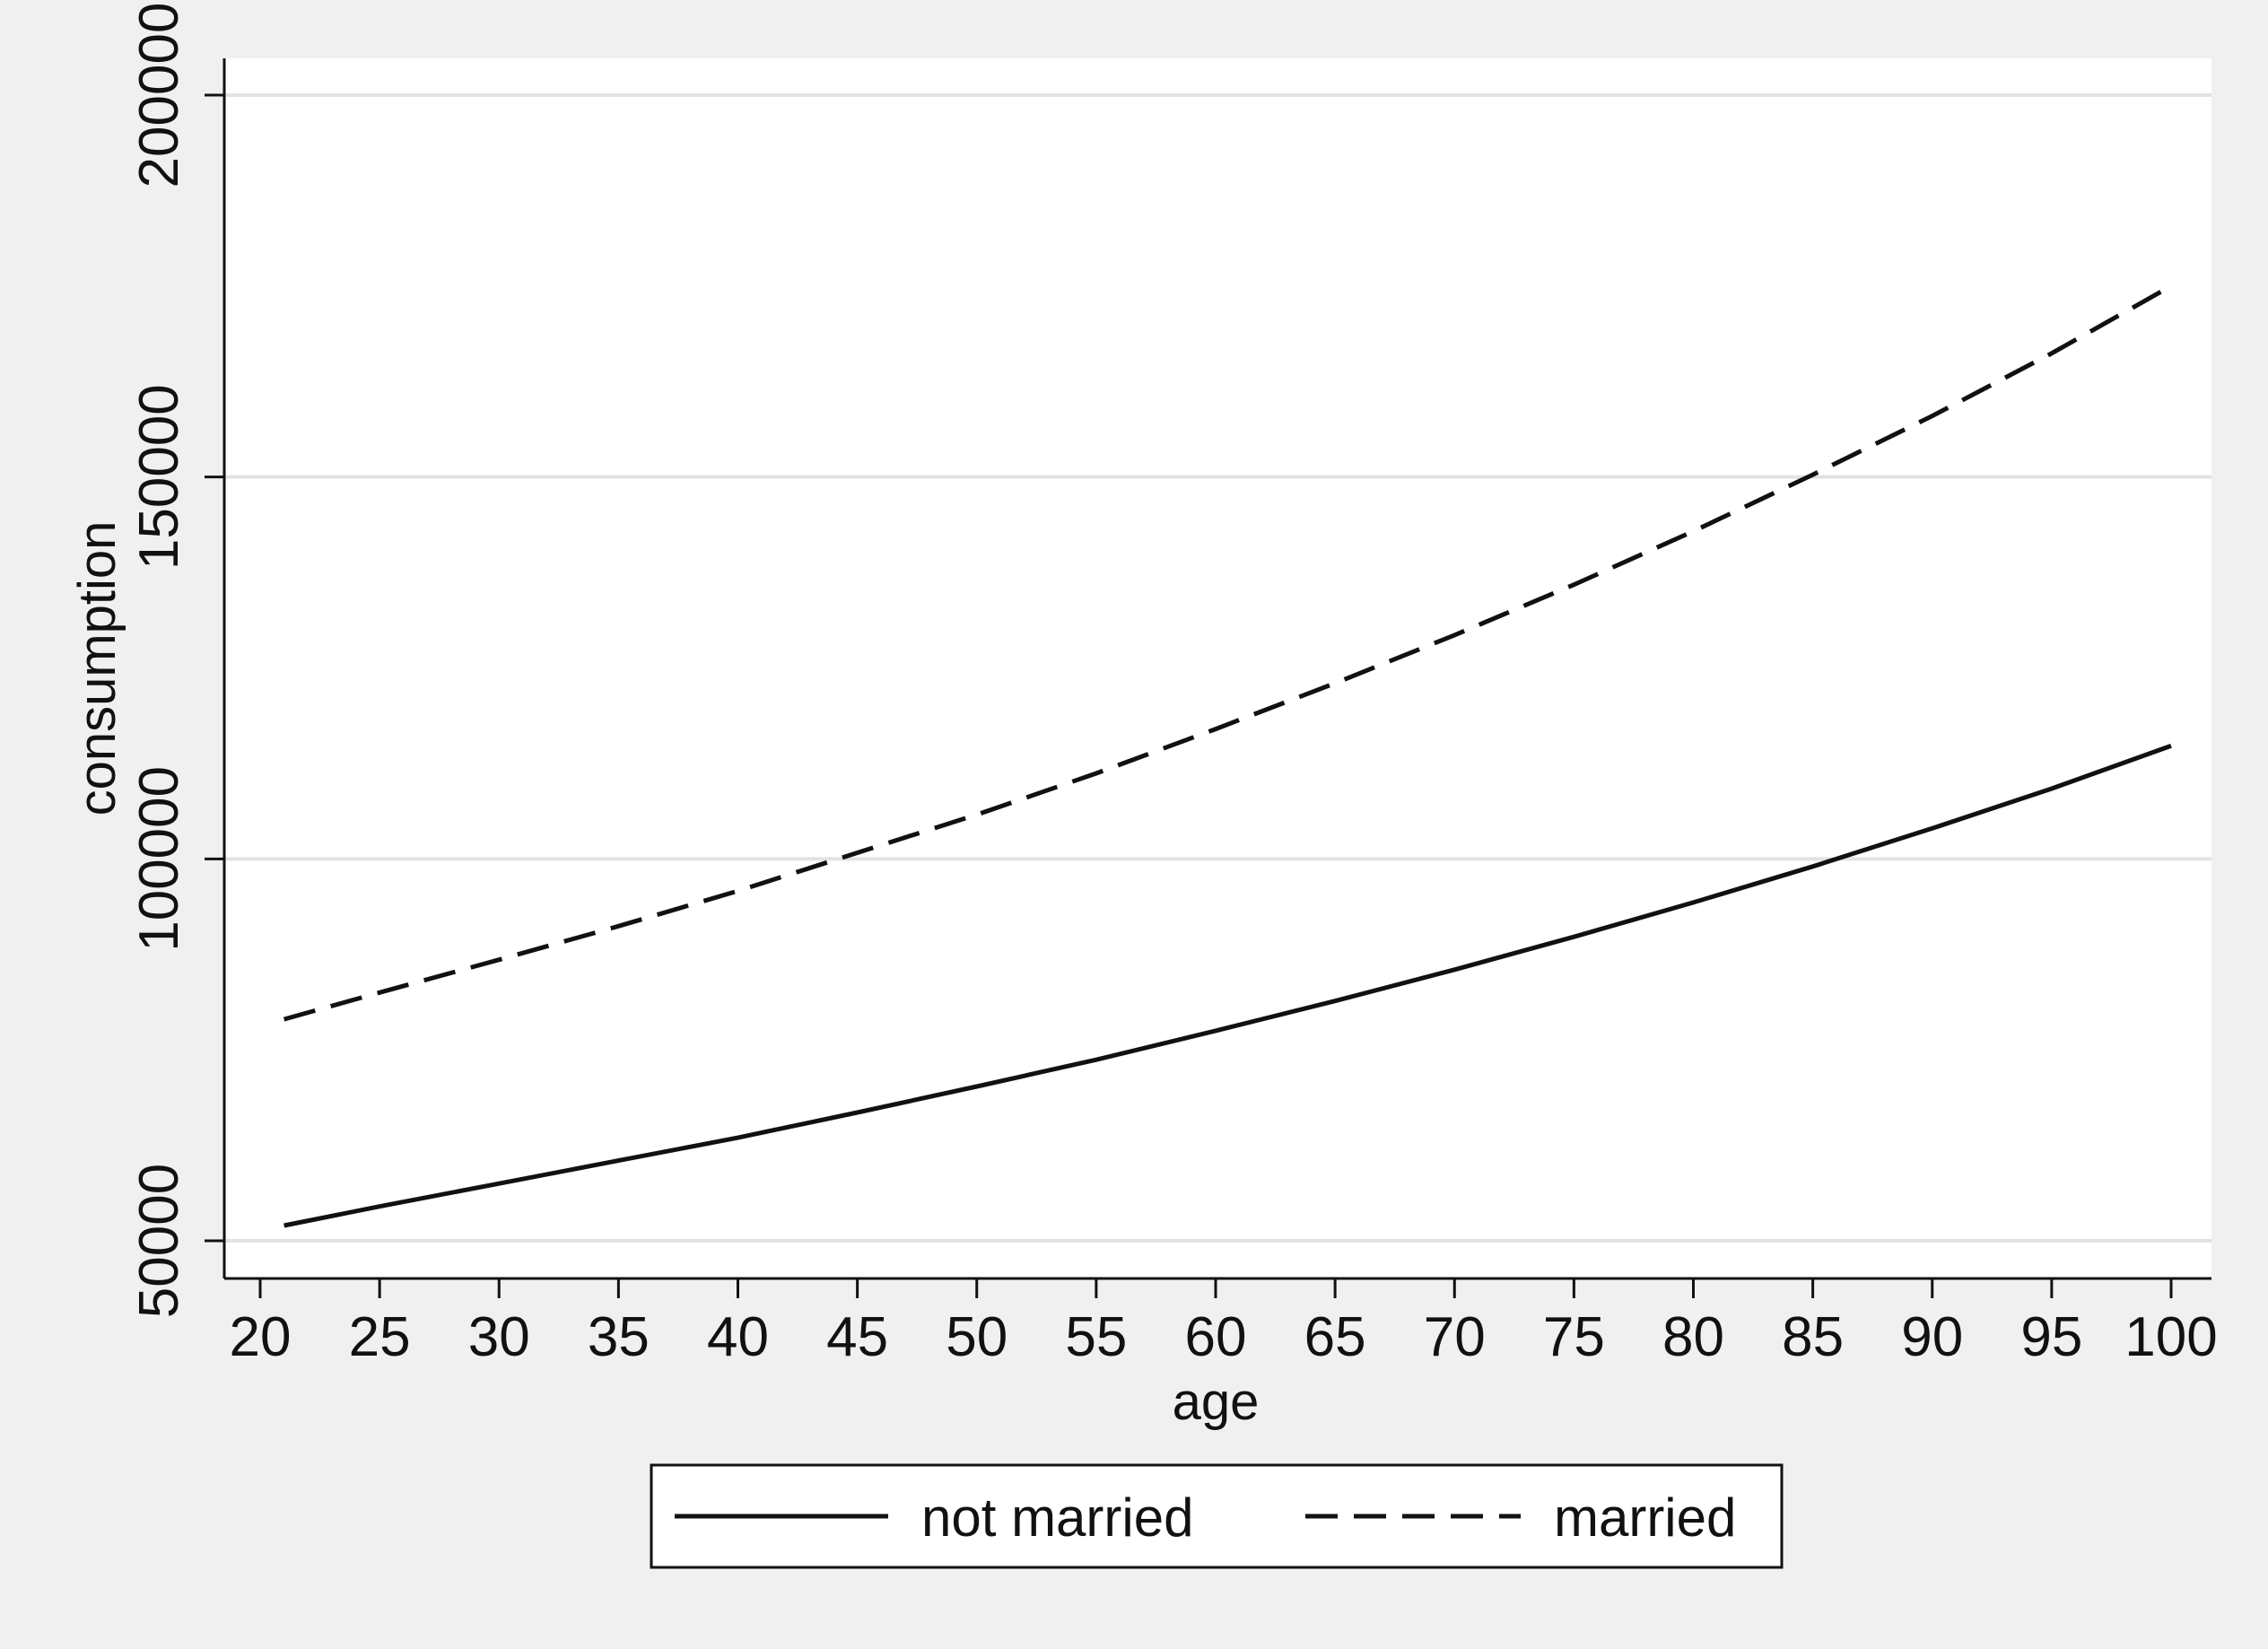 The image size is (2268, 1649). Describe the element at coordinates (857, 1337) in the screenshot. I see `x-tick-label-45: 45` at that location.